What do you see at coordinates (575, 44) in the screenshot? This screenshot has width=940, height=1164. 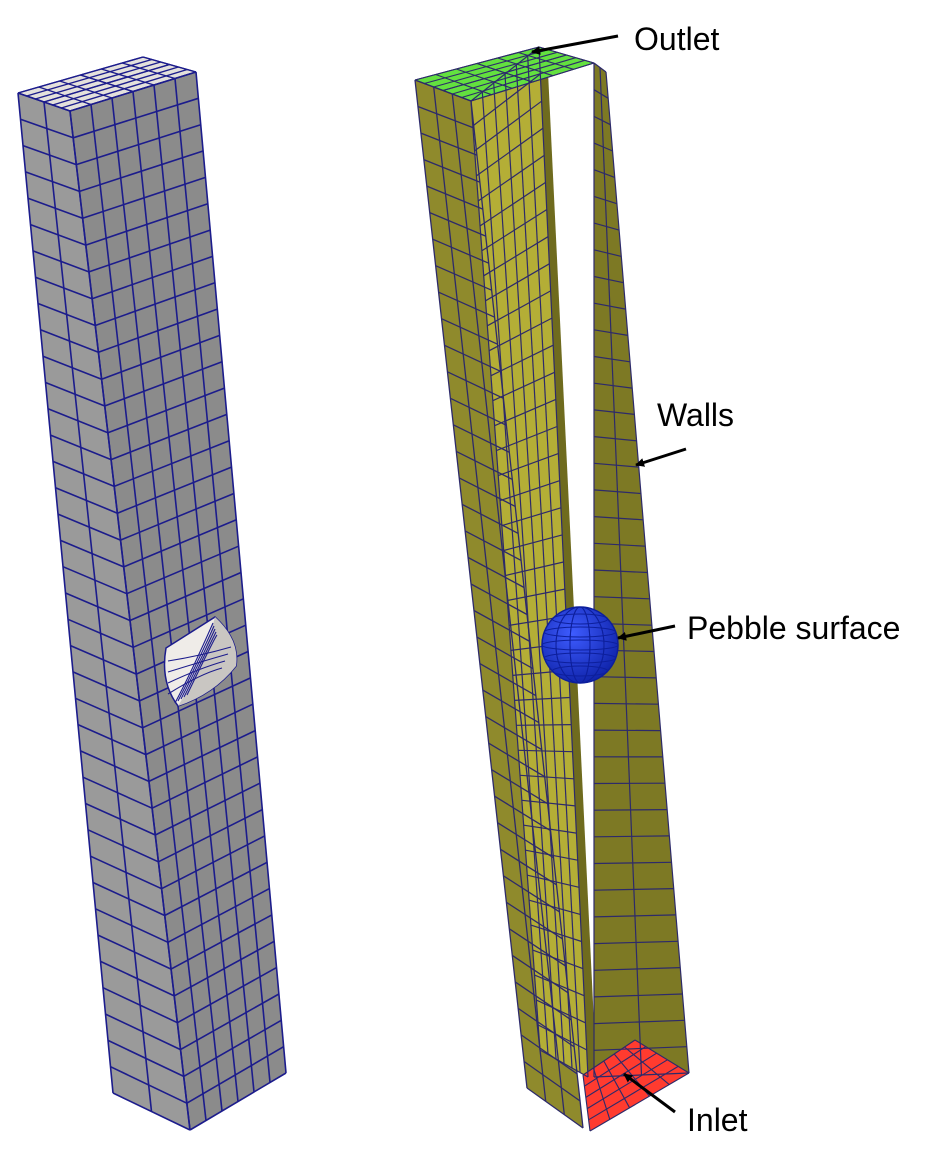 I see `outlet-arrow` at bounding box center [575, 44].